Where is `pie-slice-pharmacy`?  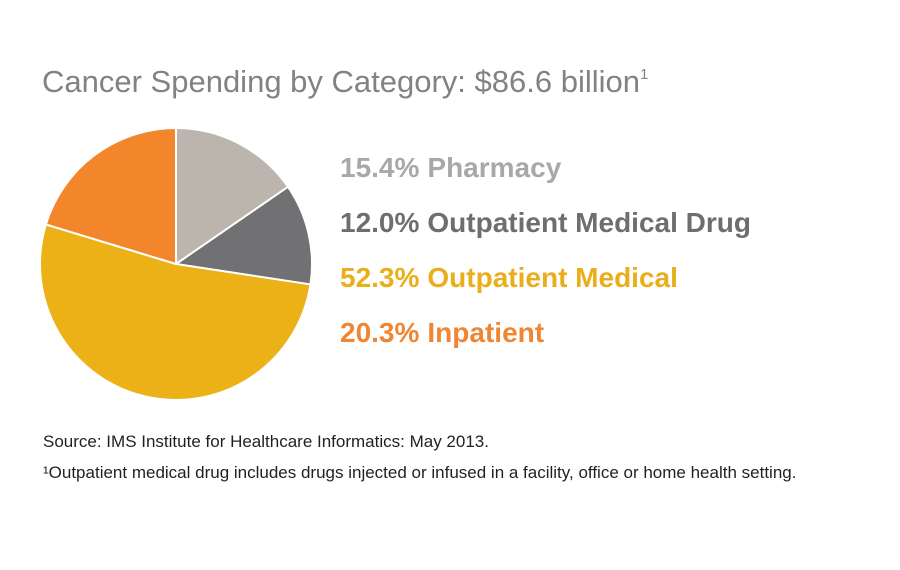 pie-slice-pharmacy is located at coordinates (232, 196).